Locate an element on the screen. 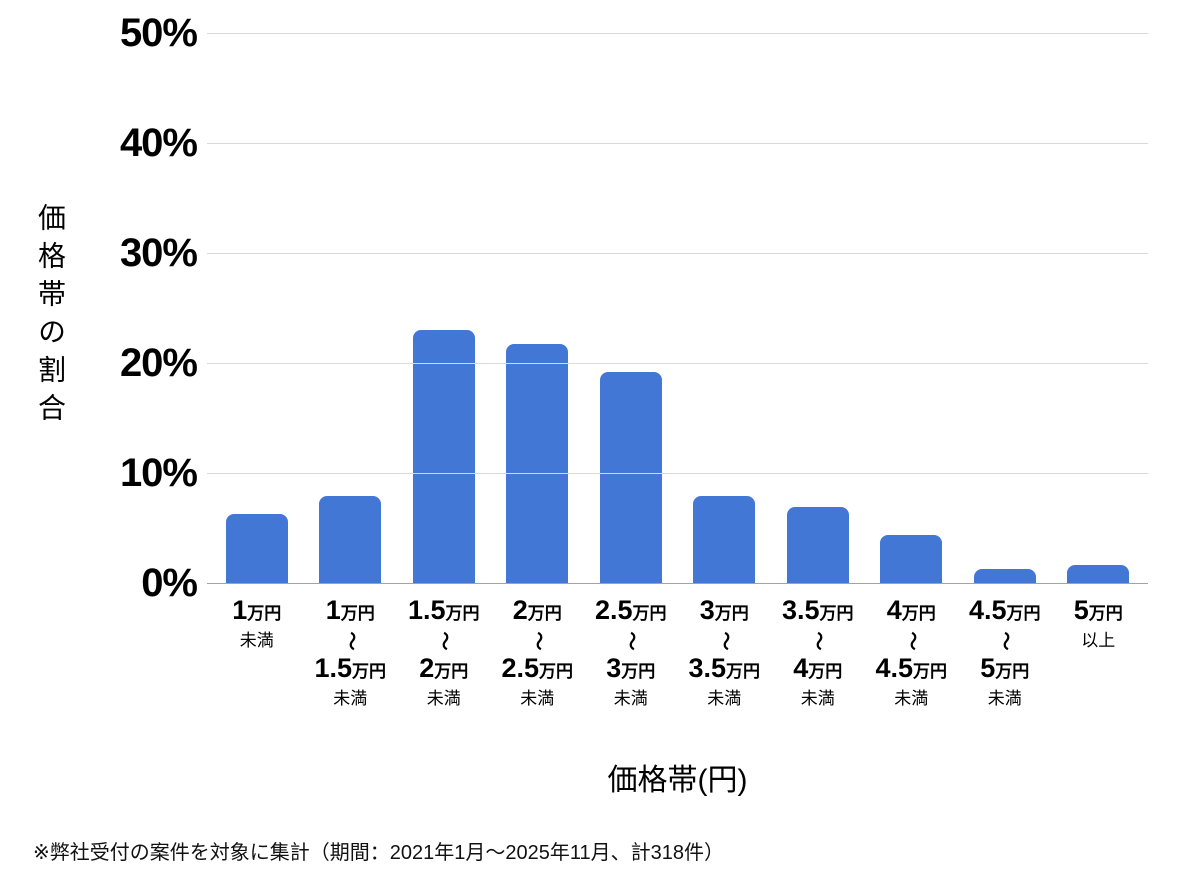 The width and height of the screenshot is (1200, 874). x-tick-line-from: 1万円 is located at coordinates (256, 612).